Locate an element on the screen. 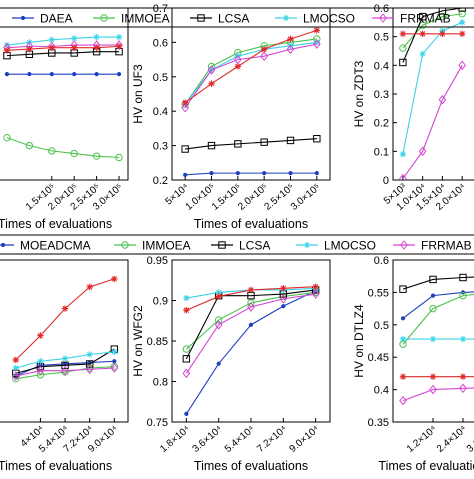  y-axis-title: HV on UF3 is located at coordinates (138, 94).